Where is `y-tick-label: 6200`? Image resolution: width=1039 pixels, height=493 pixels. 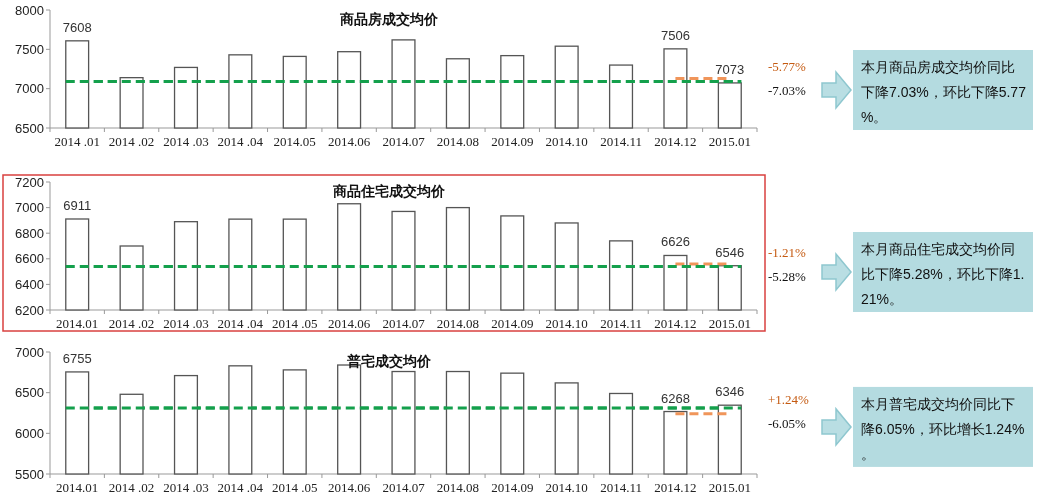
y-tick-label: 6200 is located at coordinates (29, 310).